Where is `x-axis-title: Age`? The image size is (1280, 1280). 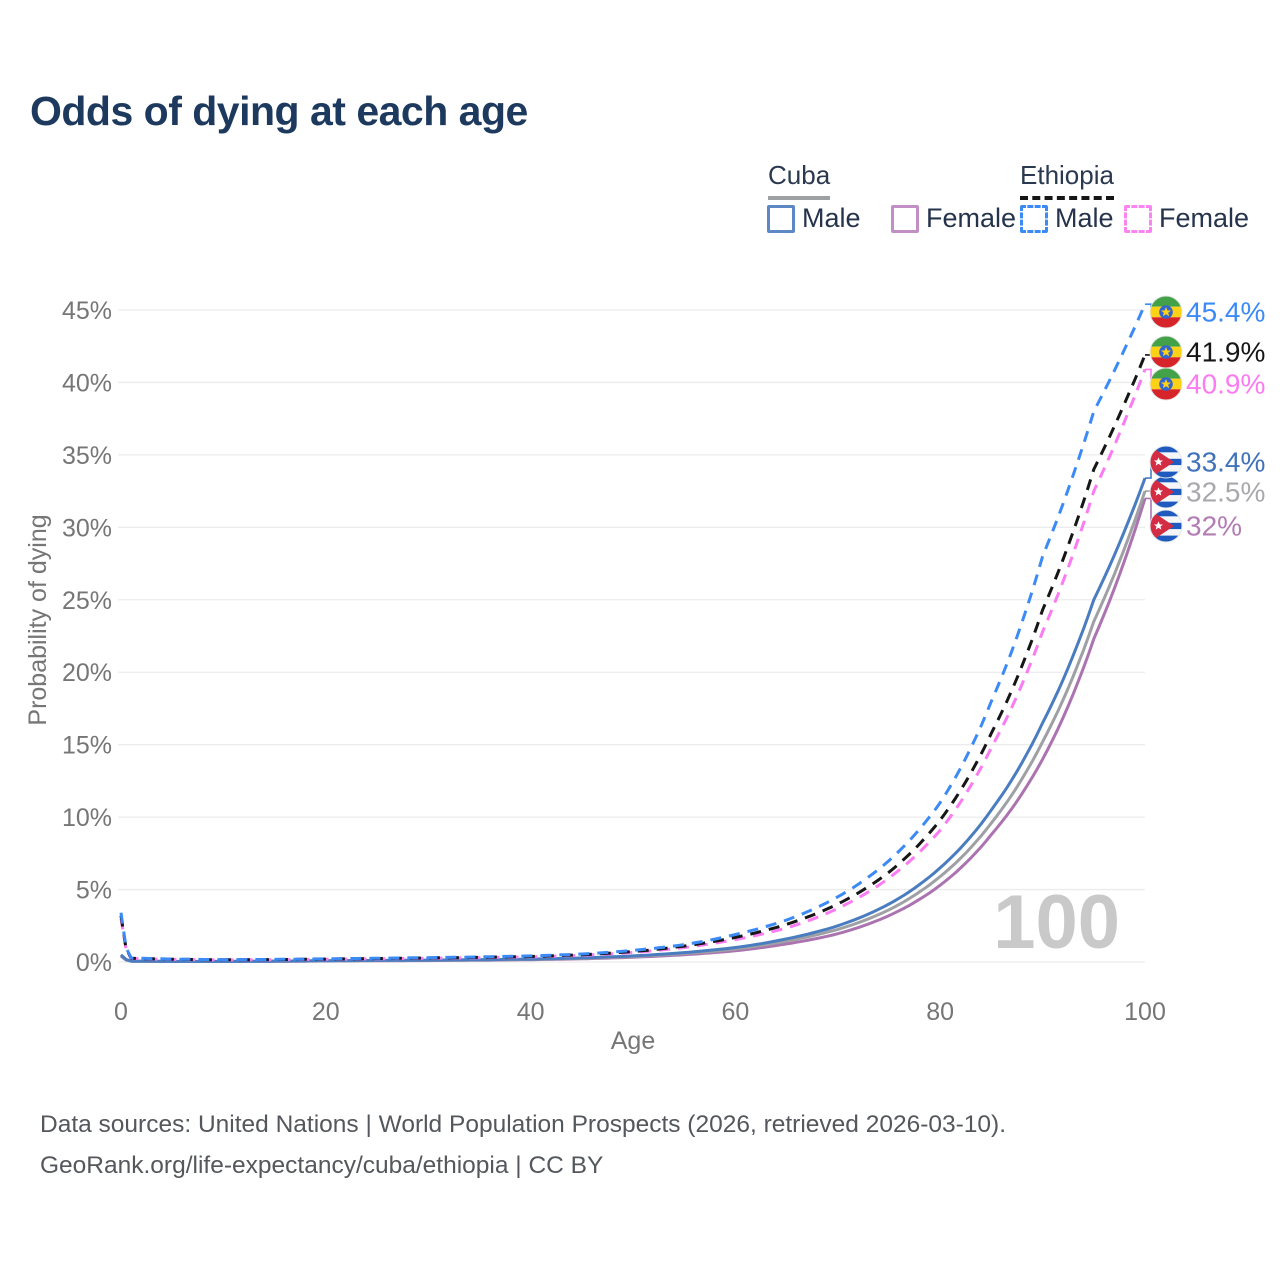 x-axis-title: Age is located at coordinates (633, 1041).